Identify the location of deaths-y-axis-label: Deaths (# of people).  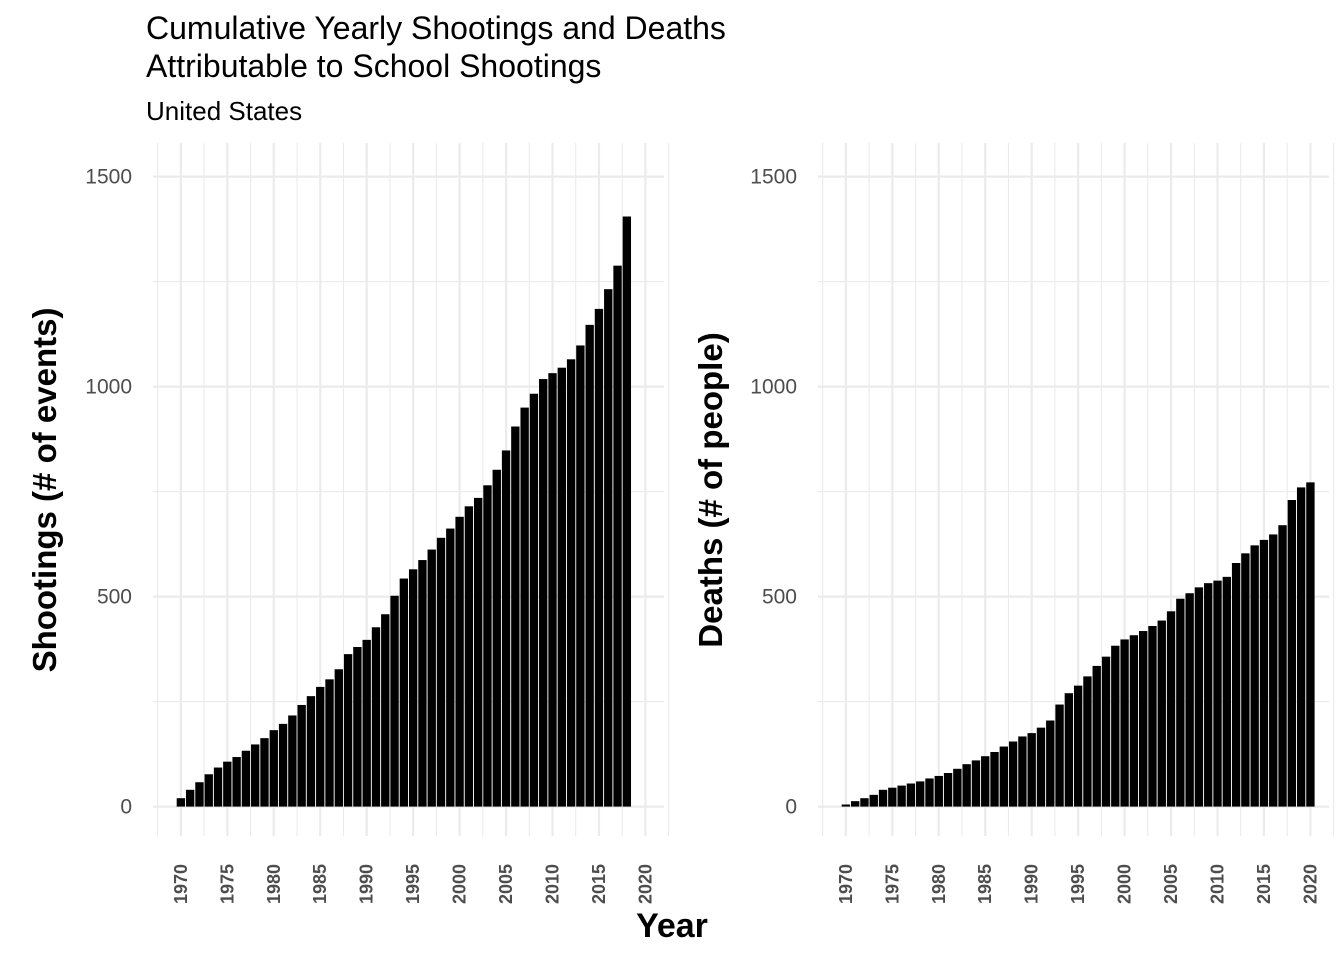
(710, 489).